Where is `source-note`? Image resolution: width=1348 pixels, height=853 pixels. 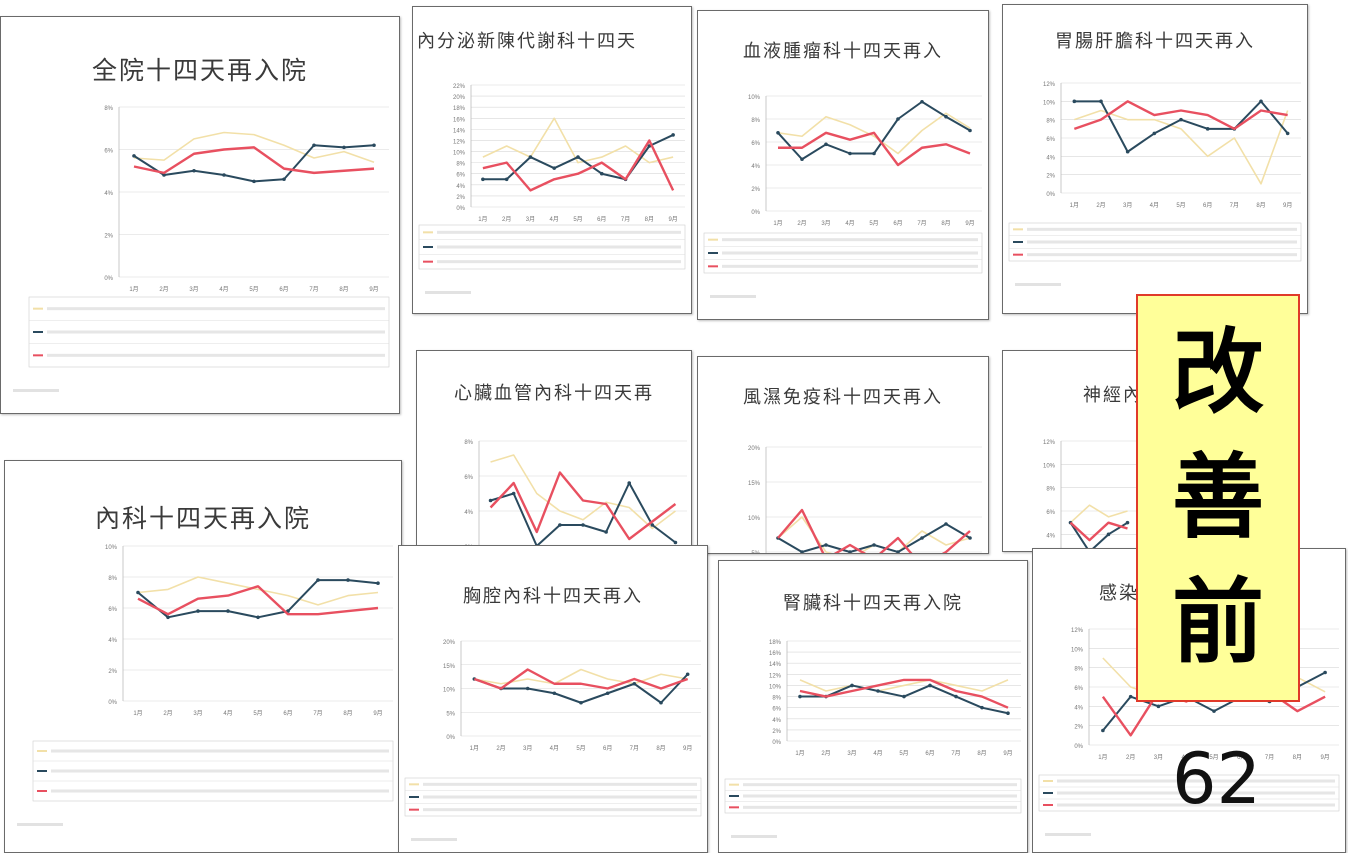 source-note is located at coordinates (40, 824).